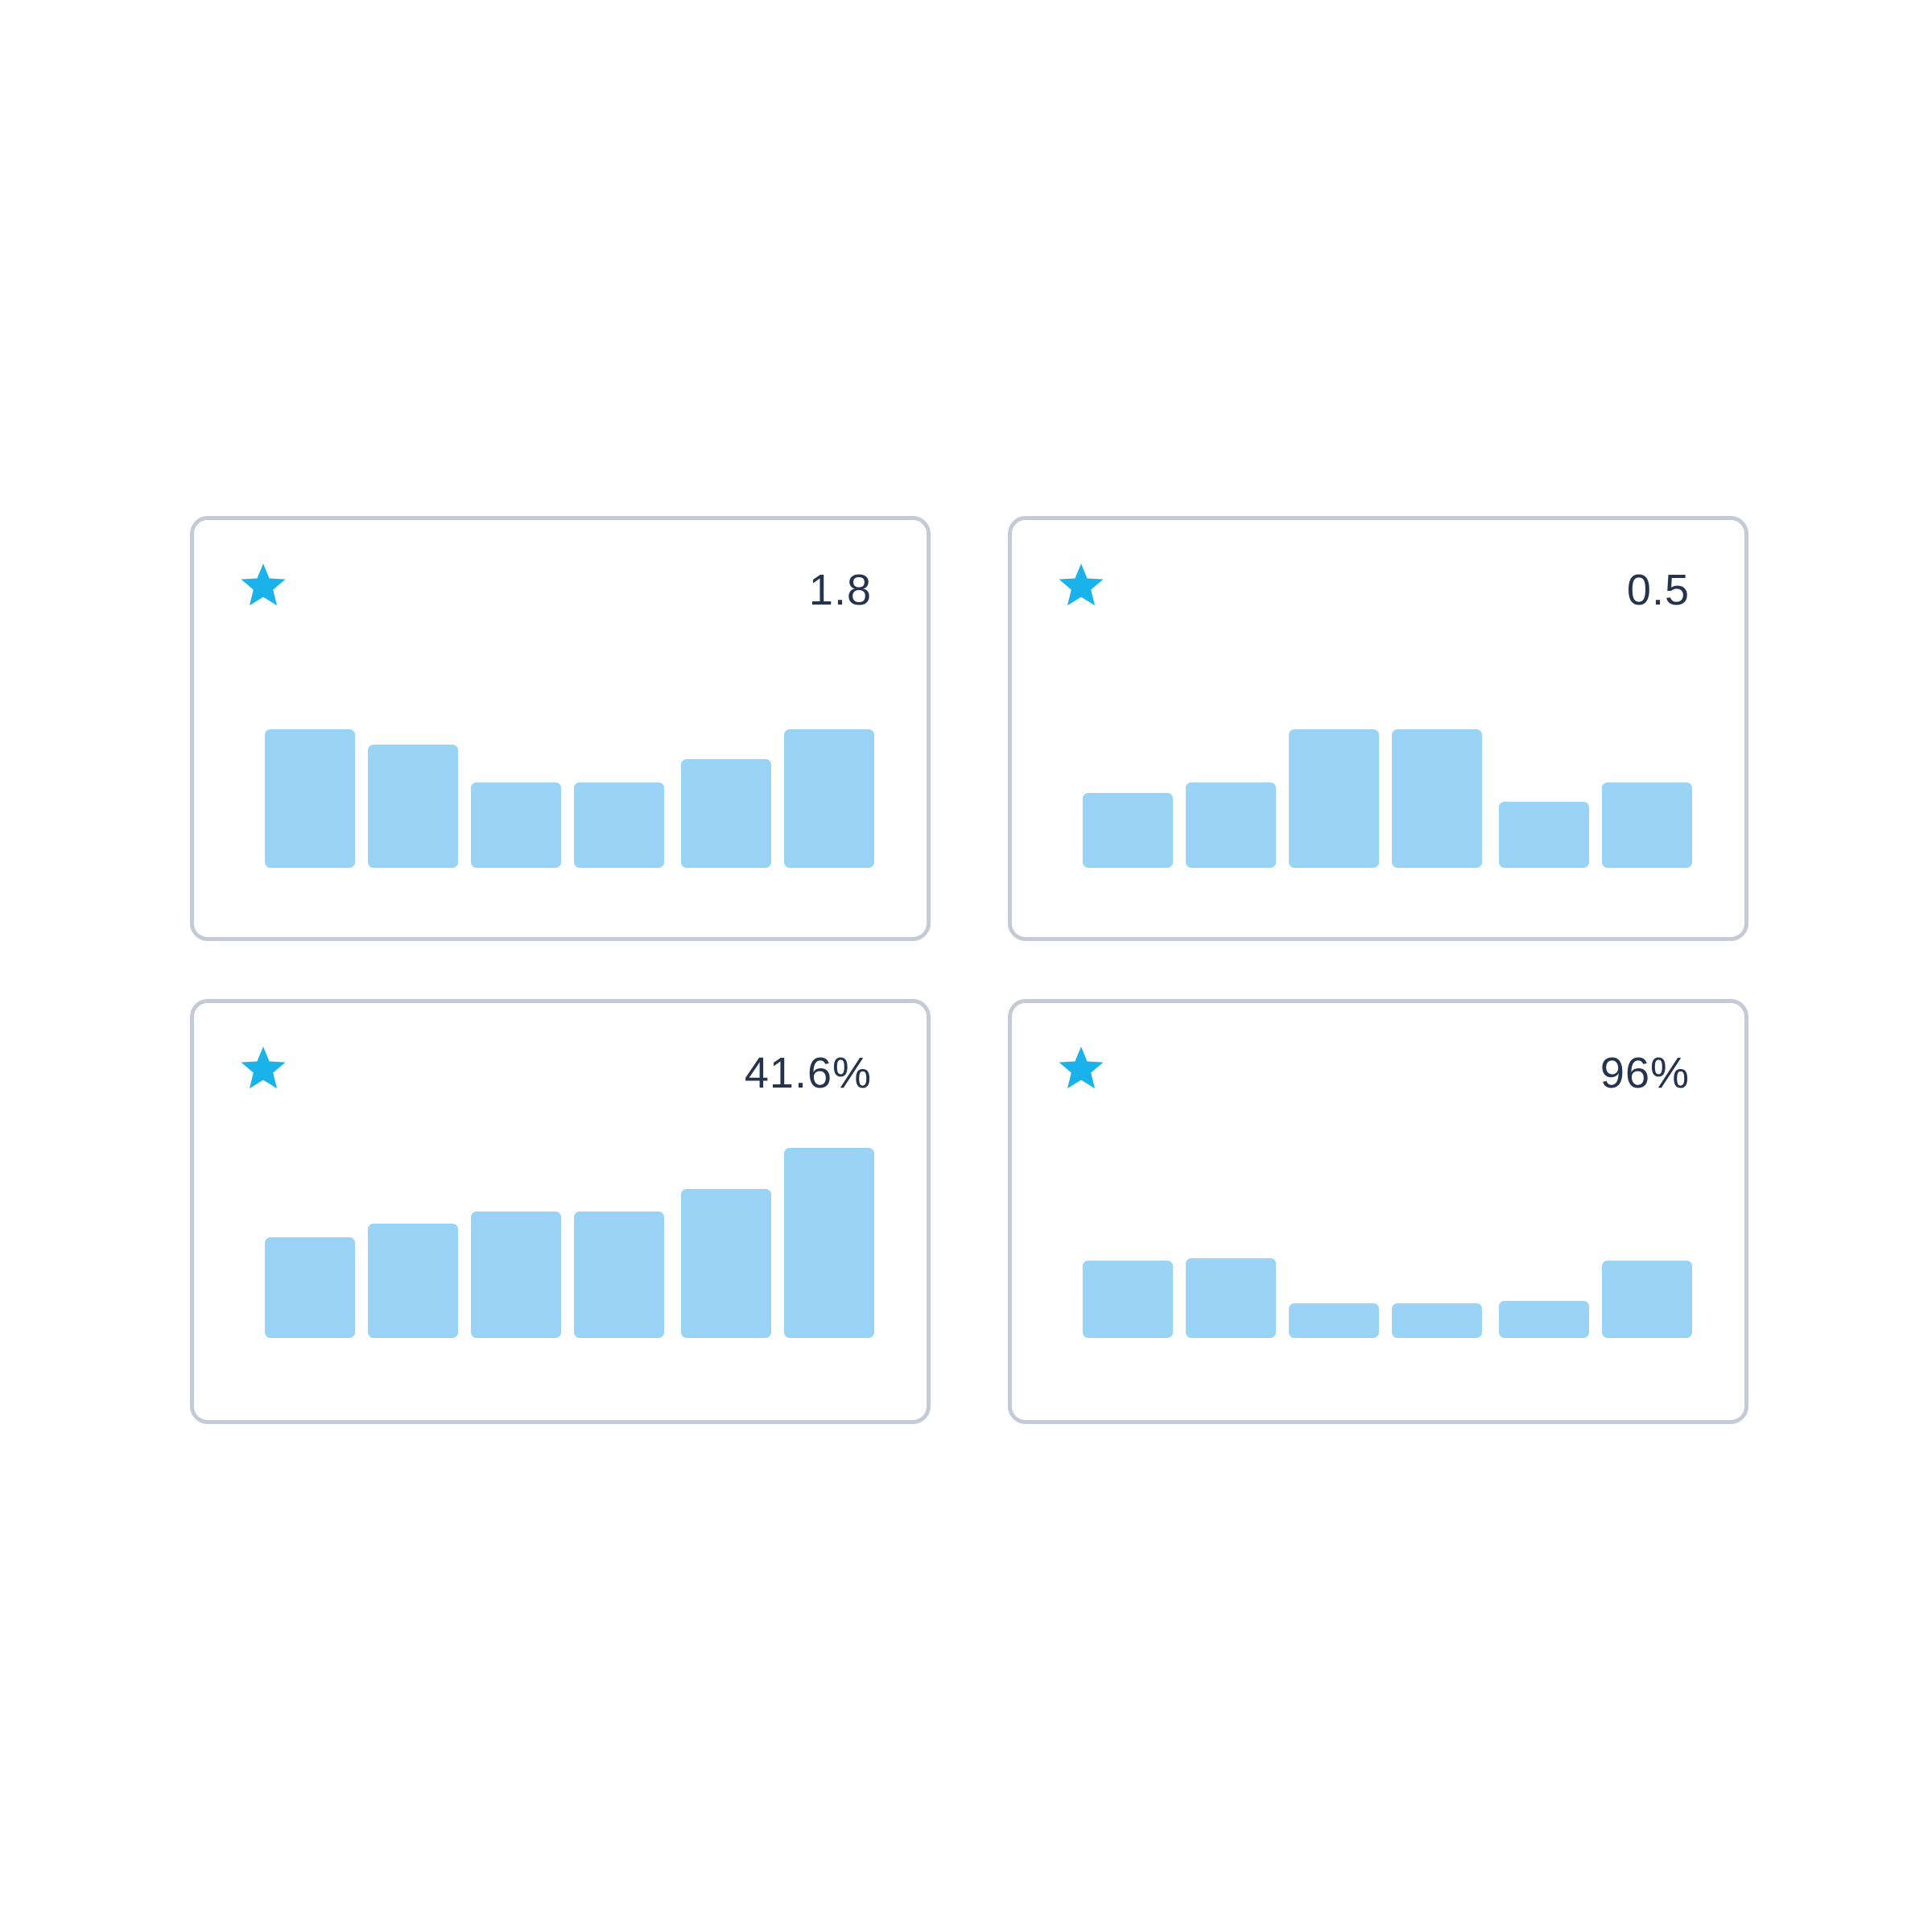 This screenshot has height=1932, width=1932. What do you see at coordinates (560, 728) in the screenshot?
I see `metric-card: 1.8` at bounding box center [560, 728].